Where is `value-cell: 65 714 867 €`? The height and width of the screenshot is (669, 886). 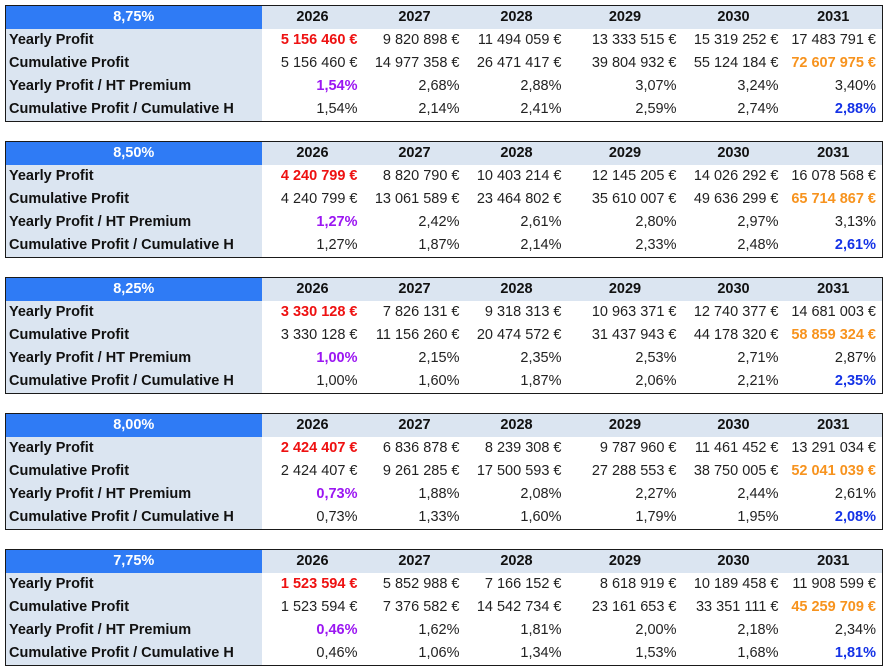
value-cell: 65 714 867 € is located at coordinates (833, 199).